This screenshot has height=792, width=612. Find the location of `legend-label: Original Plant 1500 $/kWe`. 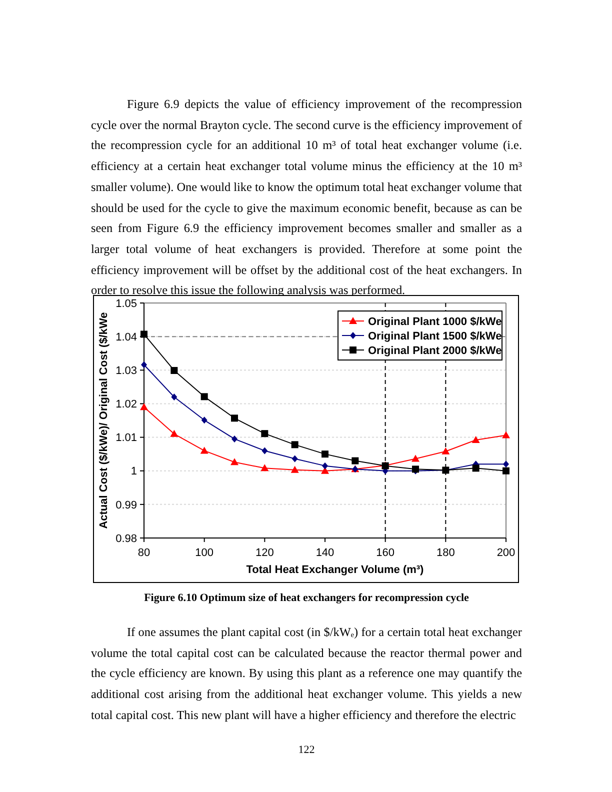

legend-label: Original Plant 1500 $/kWe is located at coordinates (435, 336).